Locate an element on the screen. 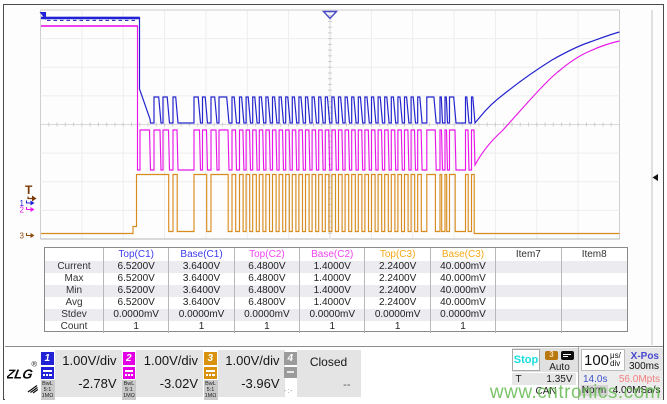  svg-text: 1 is located at coordinates (22, 203).